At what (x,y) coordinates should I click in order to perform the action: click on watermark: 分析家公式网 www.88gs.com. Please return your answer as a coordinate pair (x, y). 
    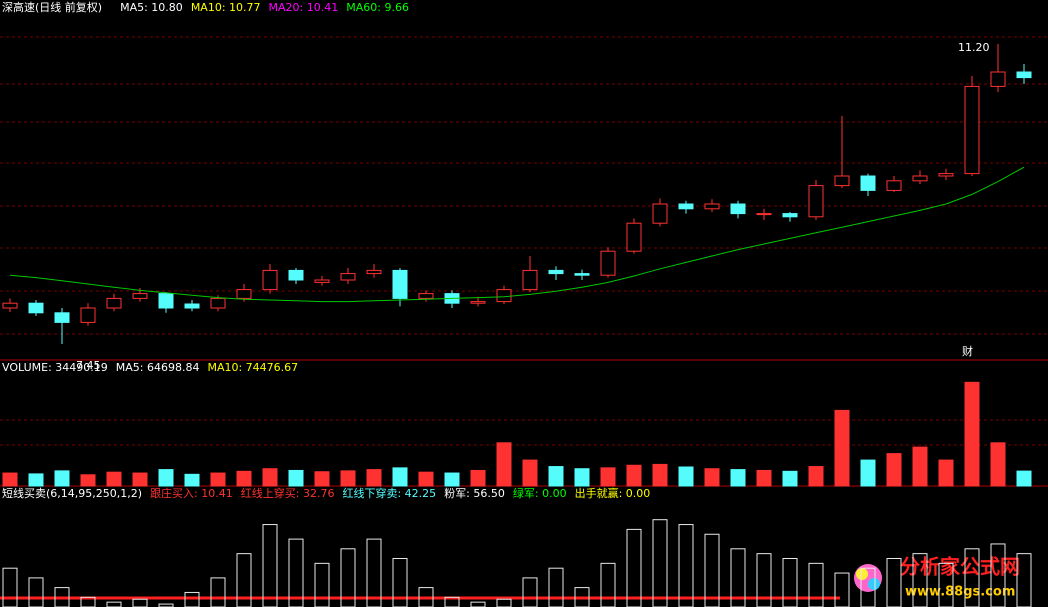
    Looking at the image, I should click on (937, 577).